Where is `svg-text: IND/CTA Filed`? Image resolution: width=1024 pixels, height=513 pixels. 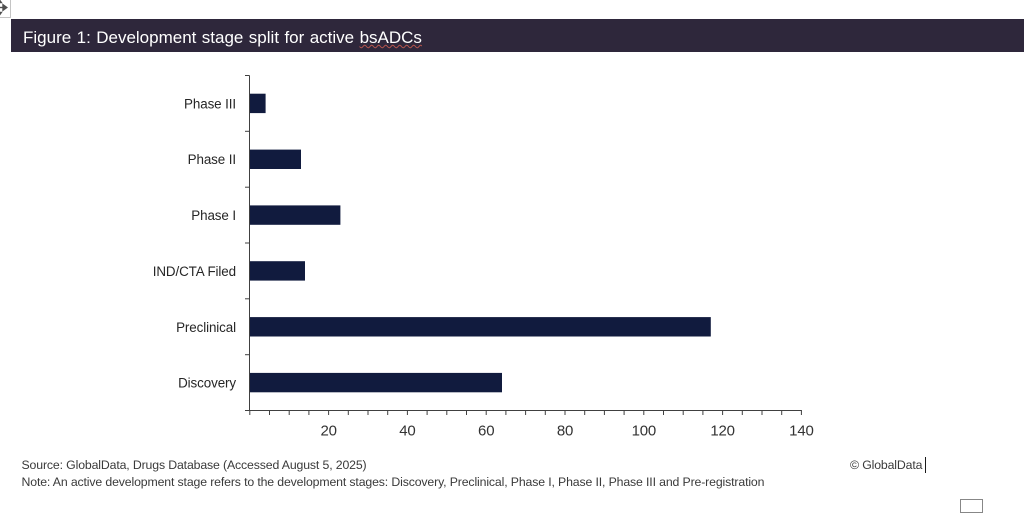 svg-text: IND/CTA Filed is located at coordinates (194, 271).